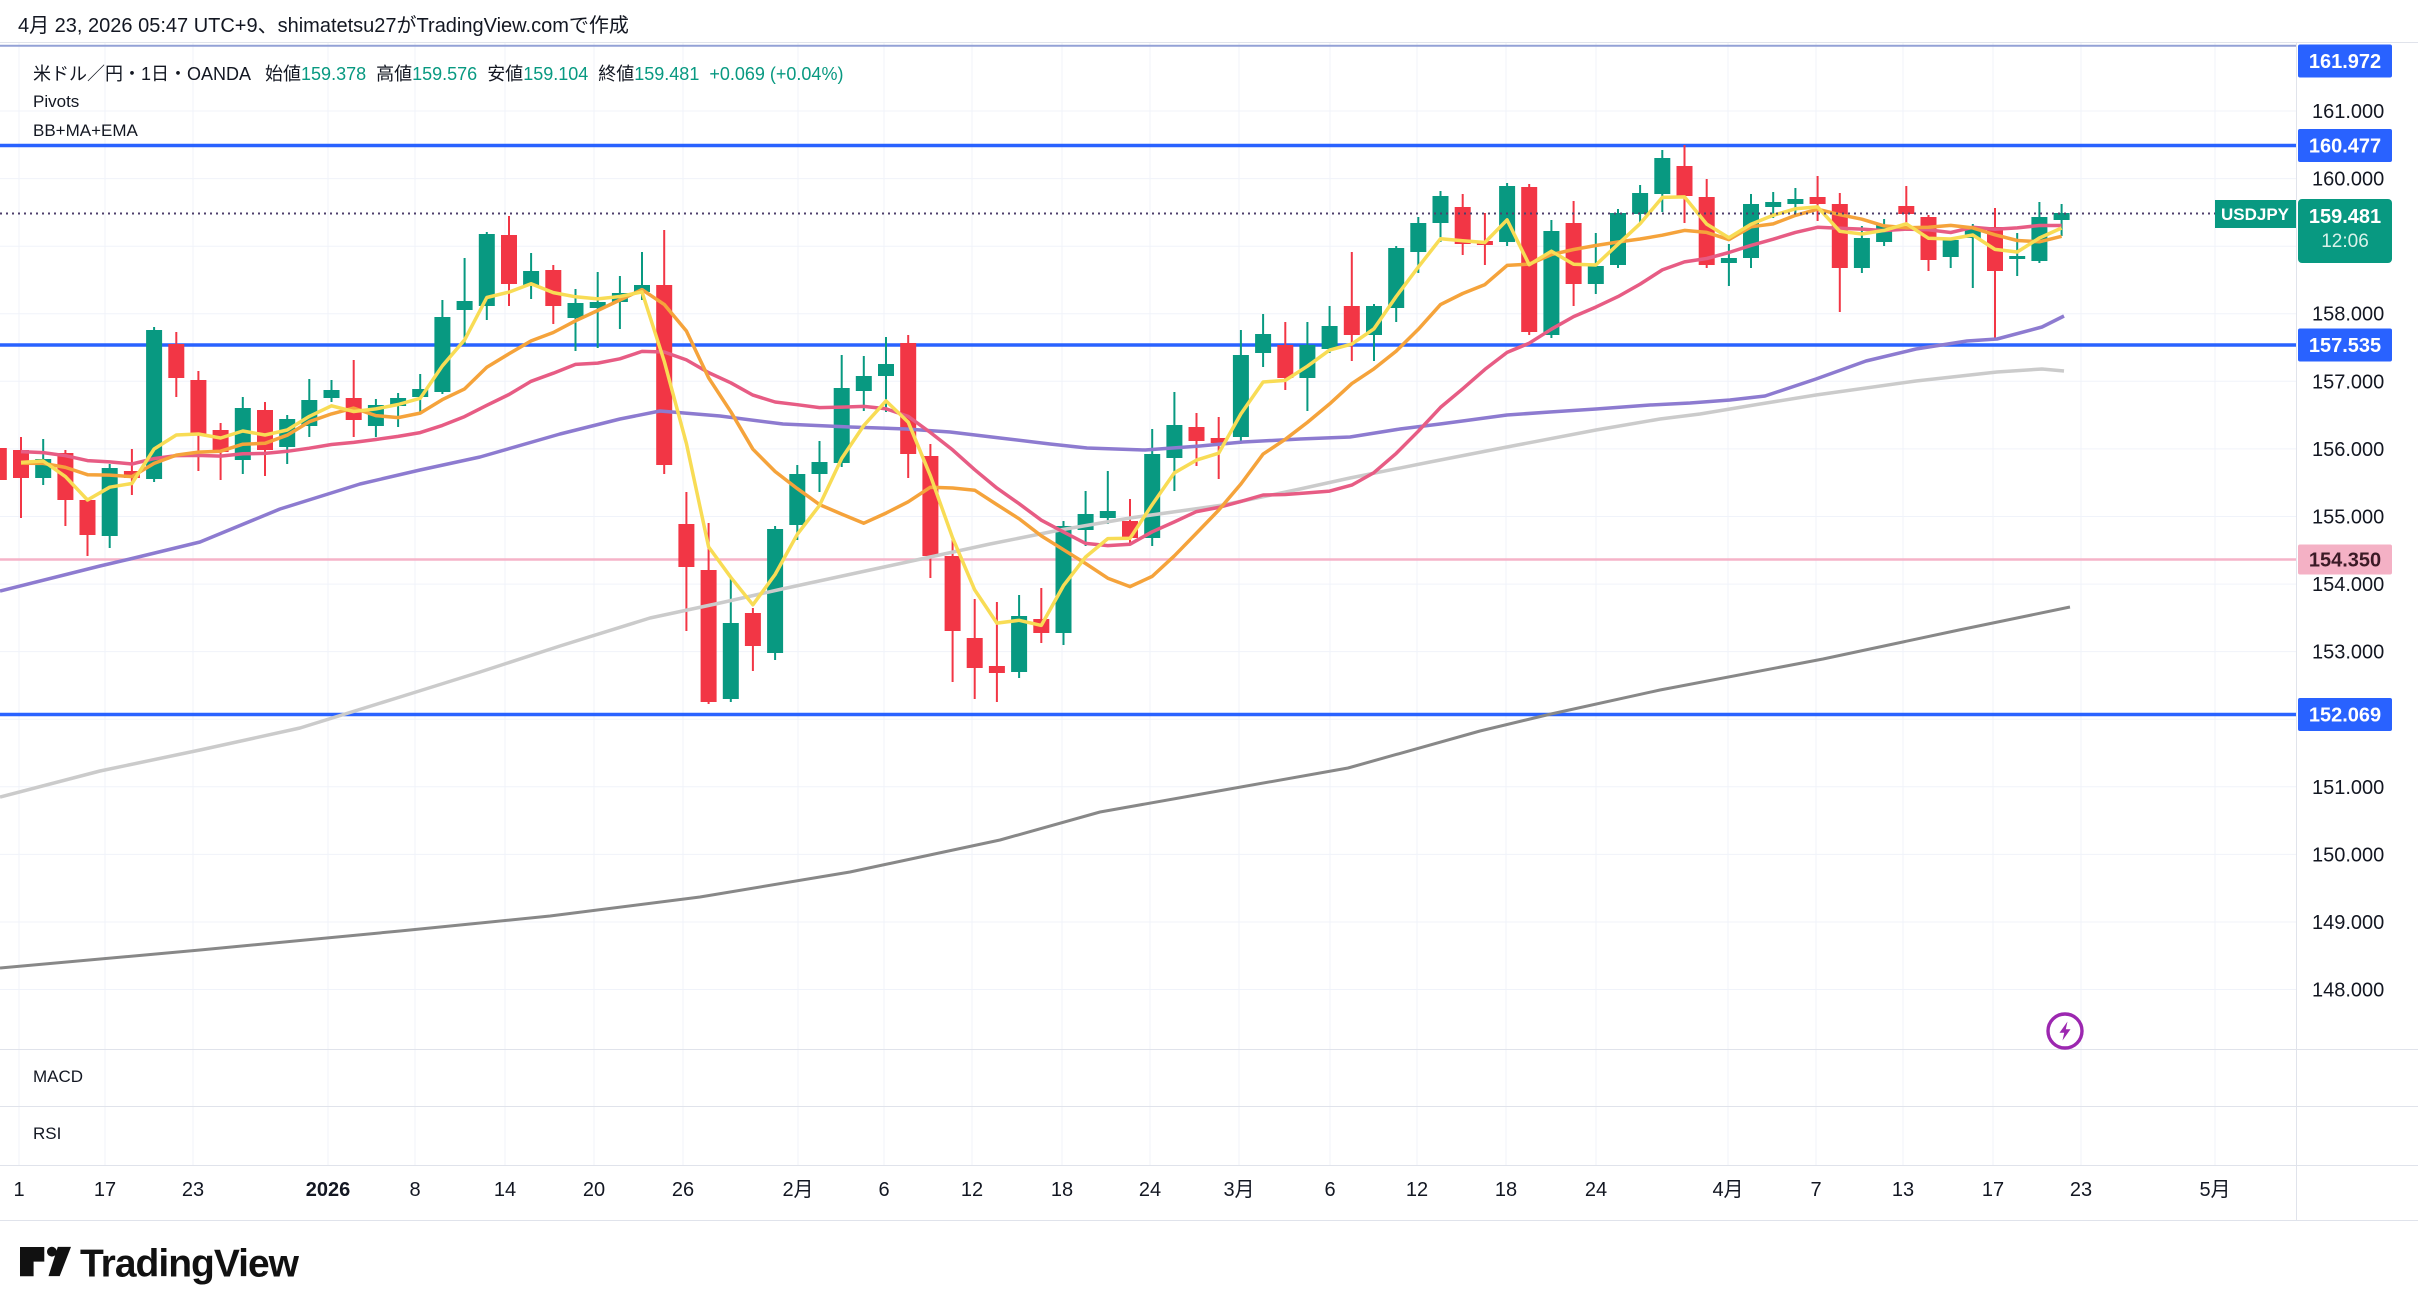 This screenshot has width=2418, height=1312. I want to click on svg-text: 161.000, so click(2348, 112).